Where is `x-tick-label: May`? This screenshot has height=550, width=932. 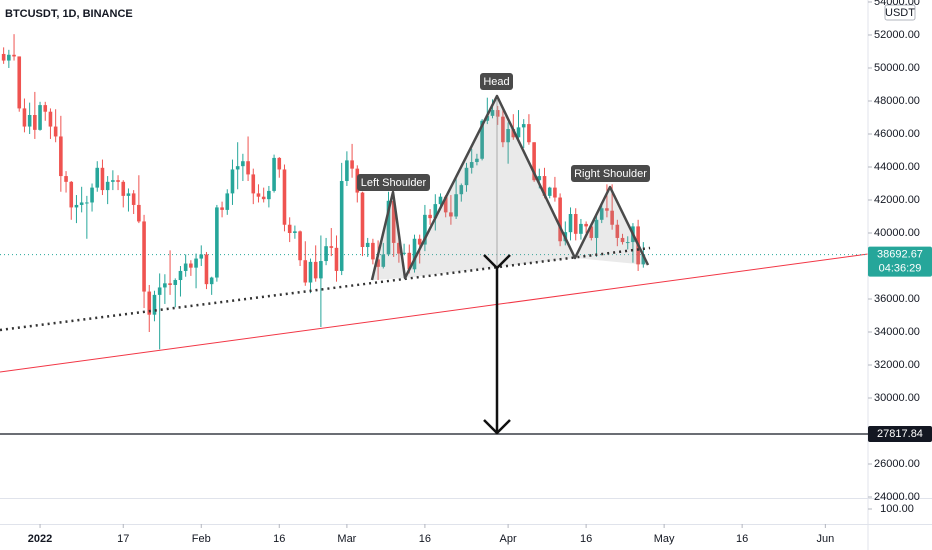 x-tick-label: May is located at coordinates (664, 539).